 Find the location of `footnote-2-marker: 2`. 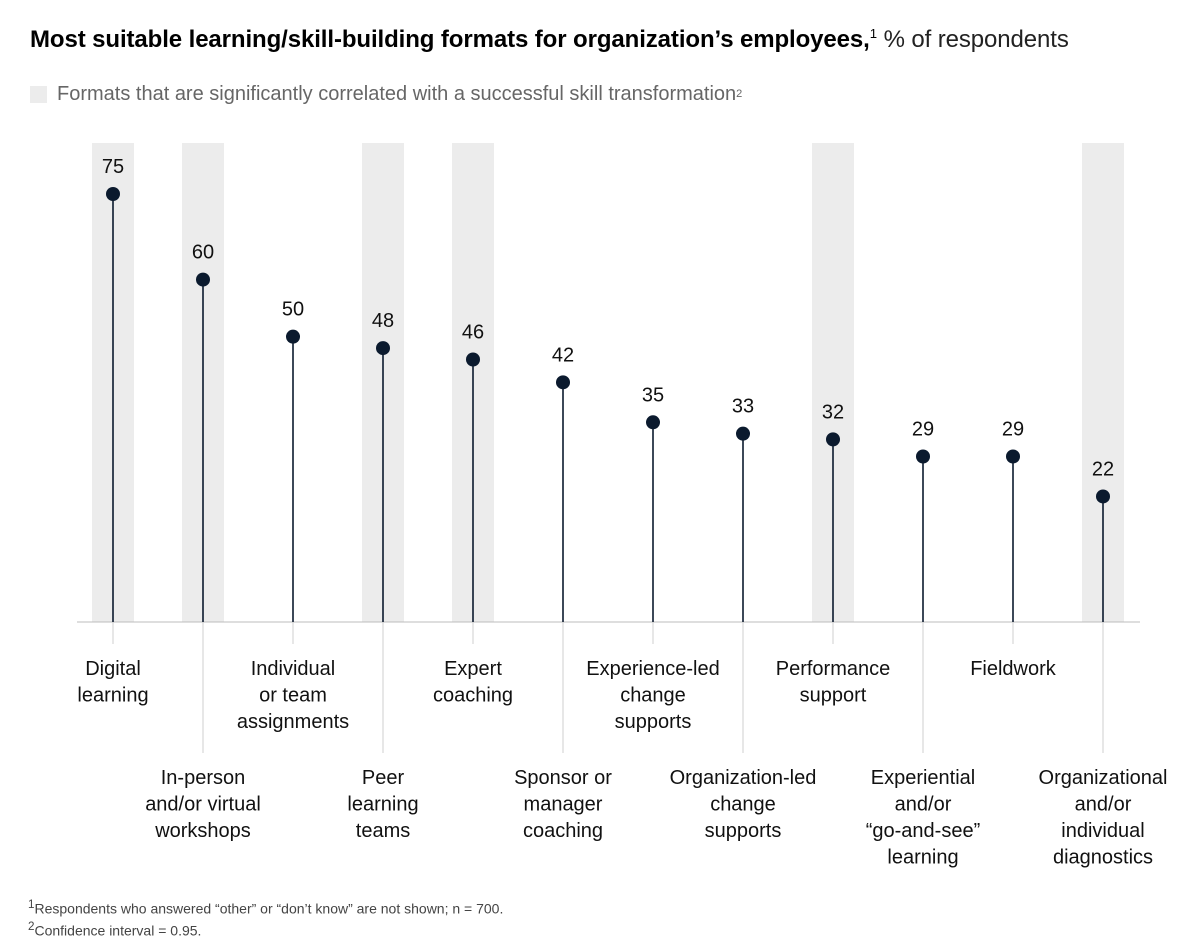

footnote-2-marker: 2 is located at coordinates (31, 926).